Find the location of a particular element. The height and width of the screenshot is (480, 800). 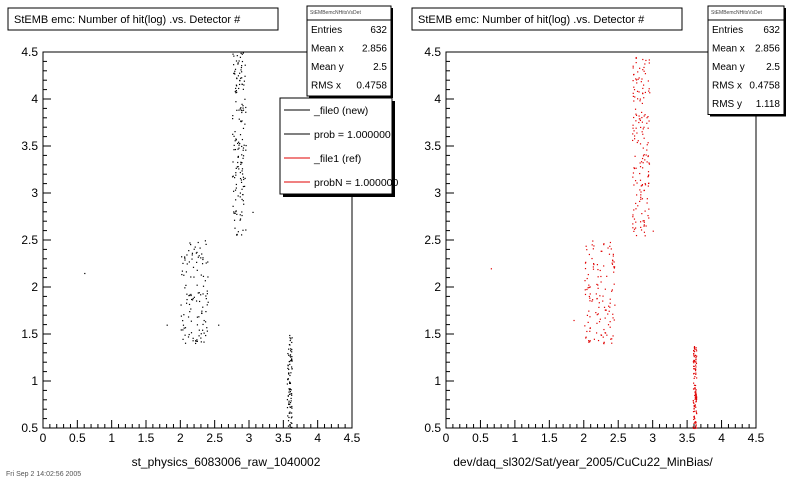

legend-frame is located at coordinates (336, 146).